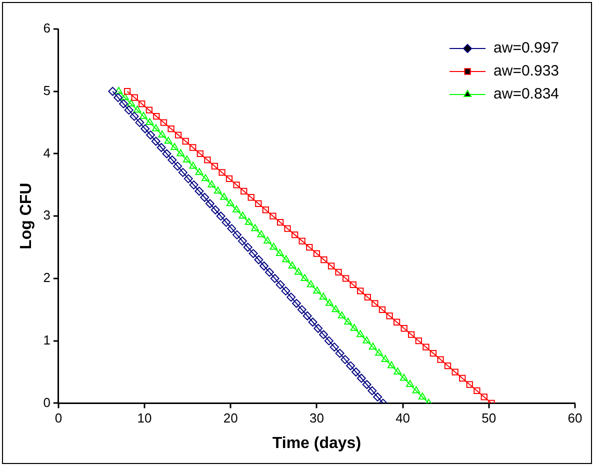  I want to click on y-axis-title: Log CFU, so click(27, 216).